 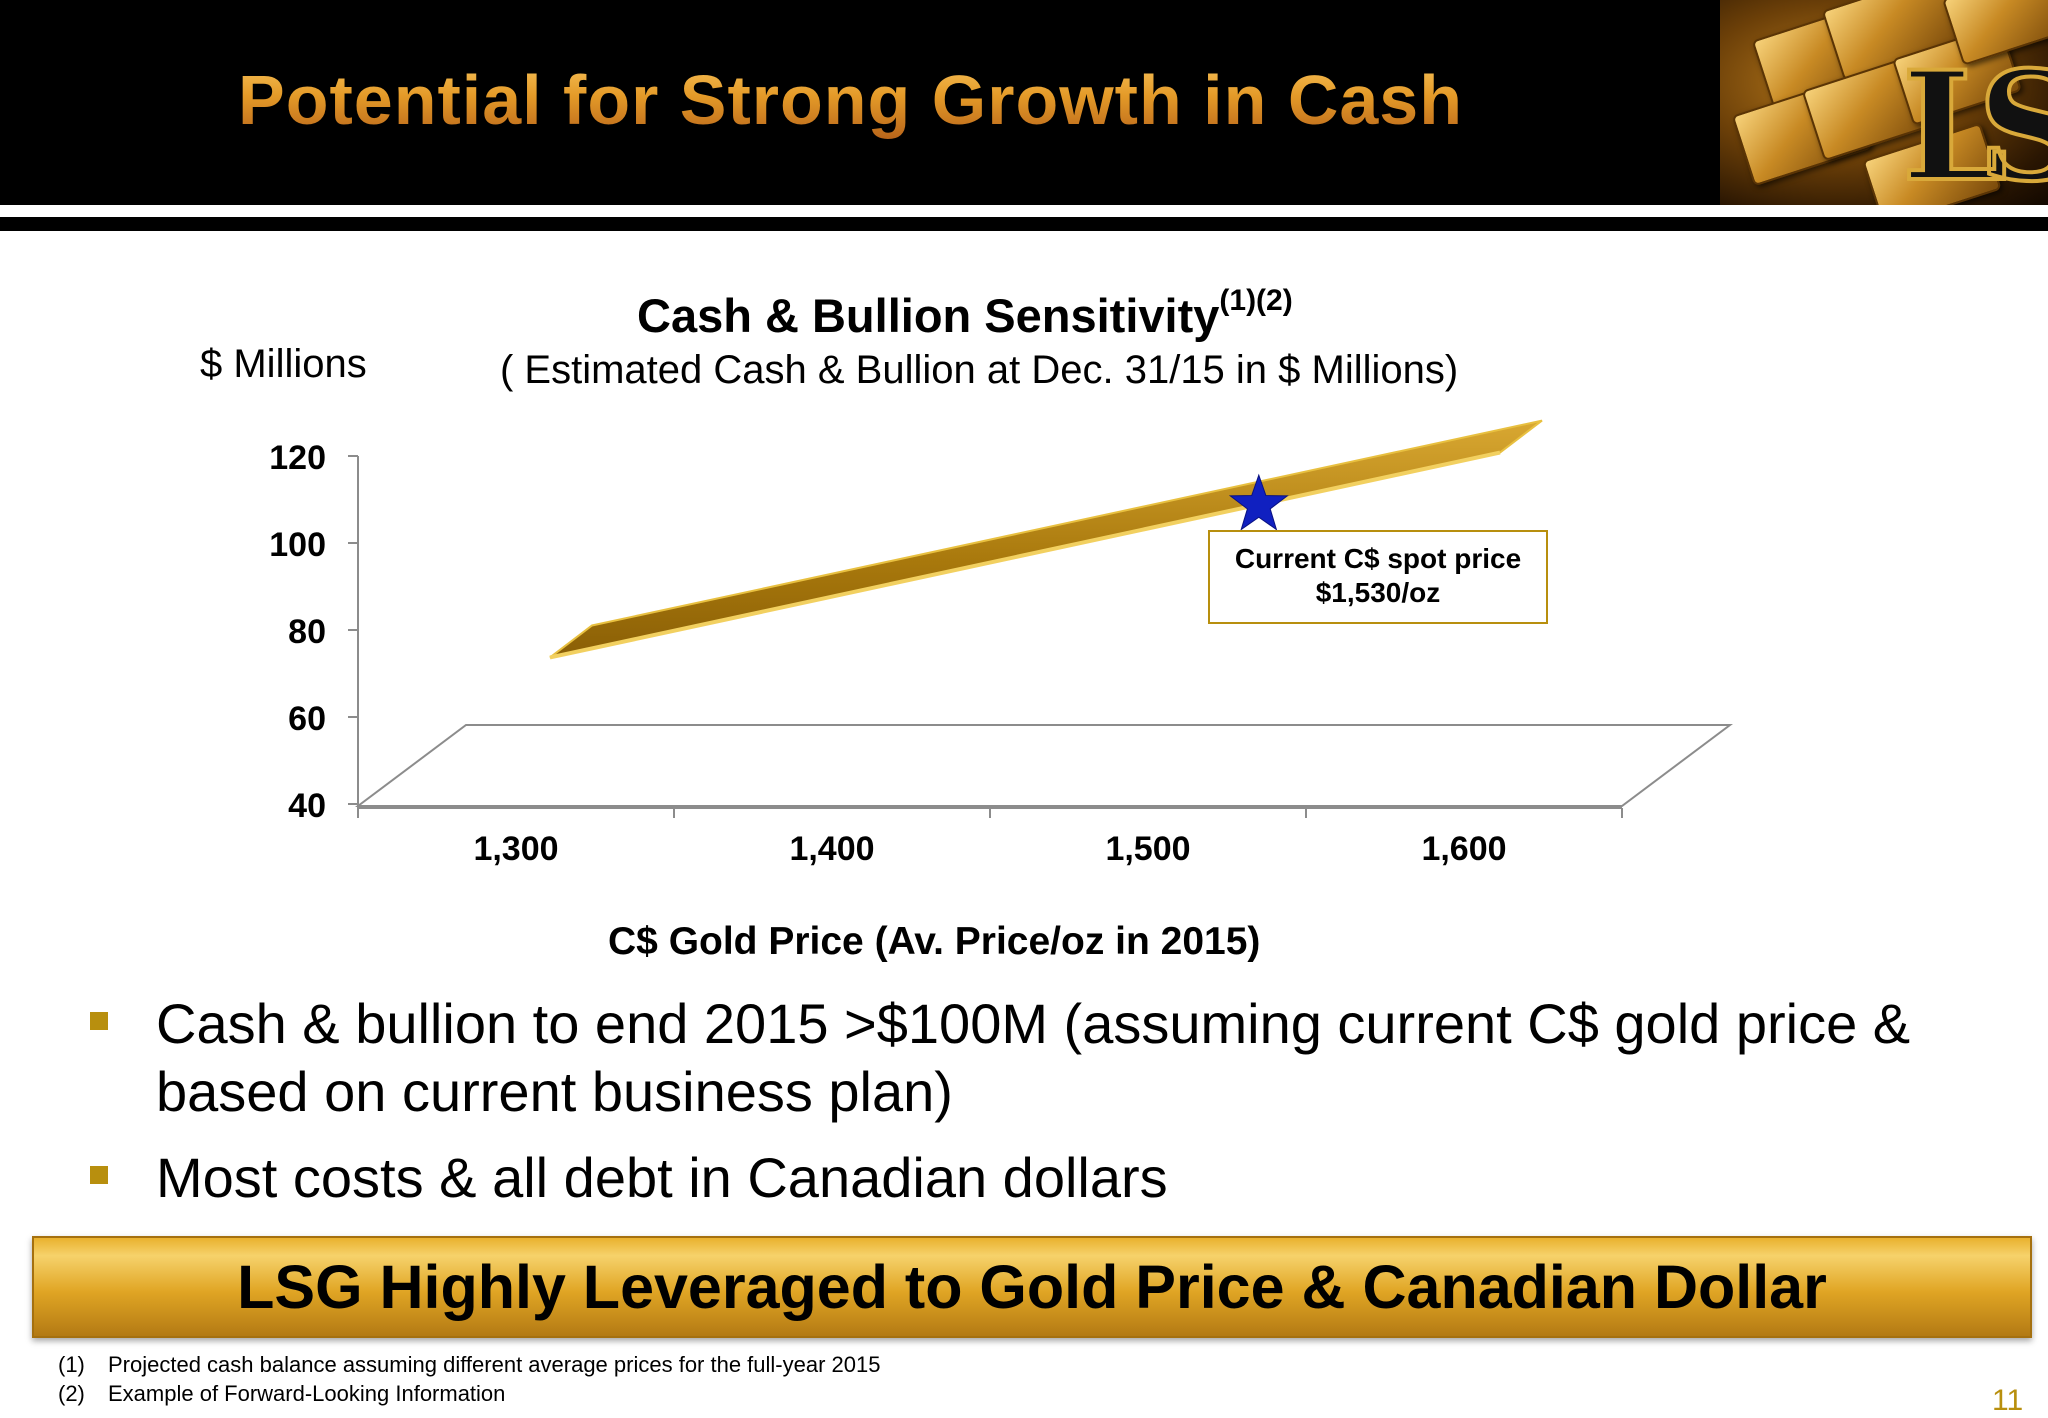 I want to click on x-axis-label: C$ Gold Price (Av. Price/oz in 2015), so click(x=934, y=941).